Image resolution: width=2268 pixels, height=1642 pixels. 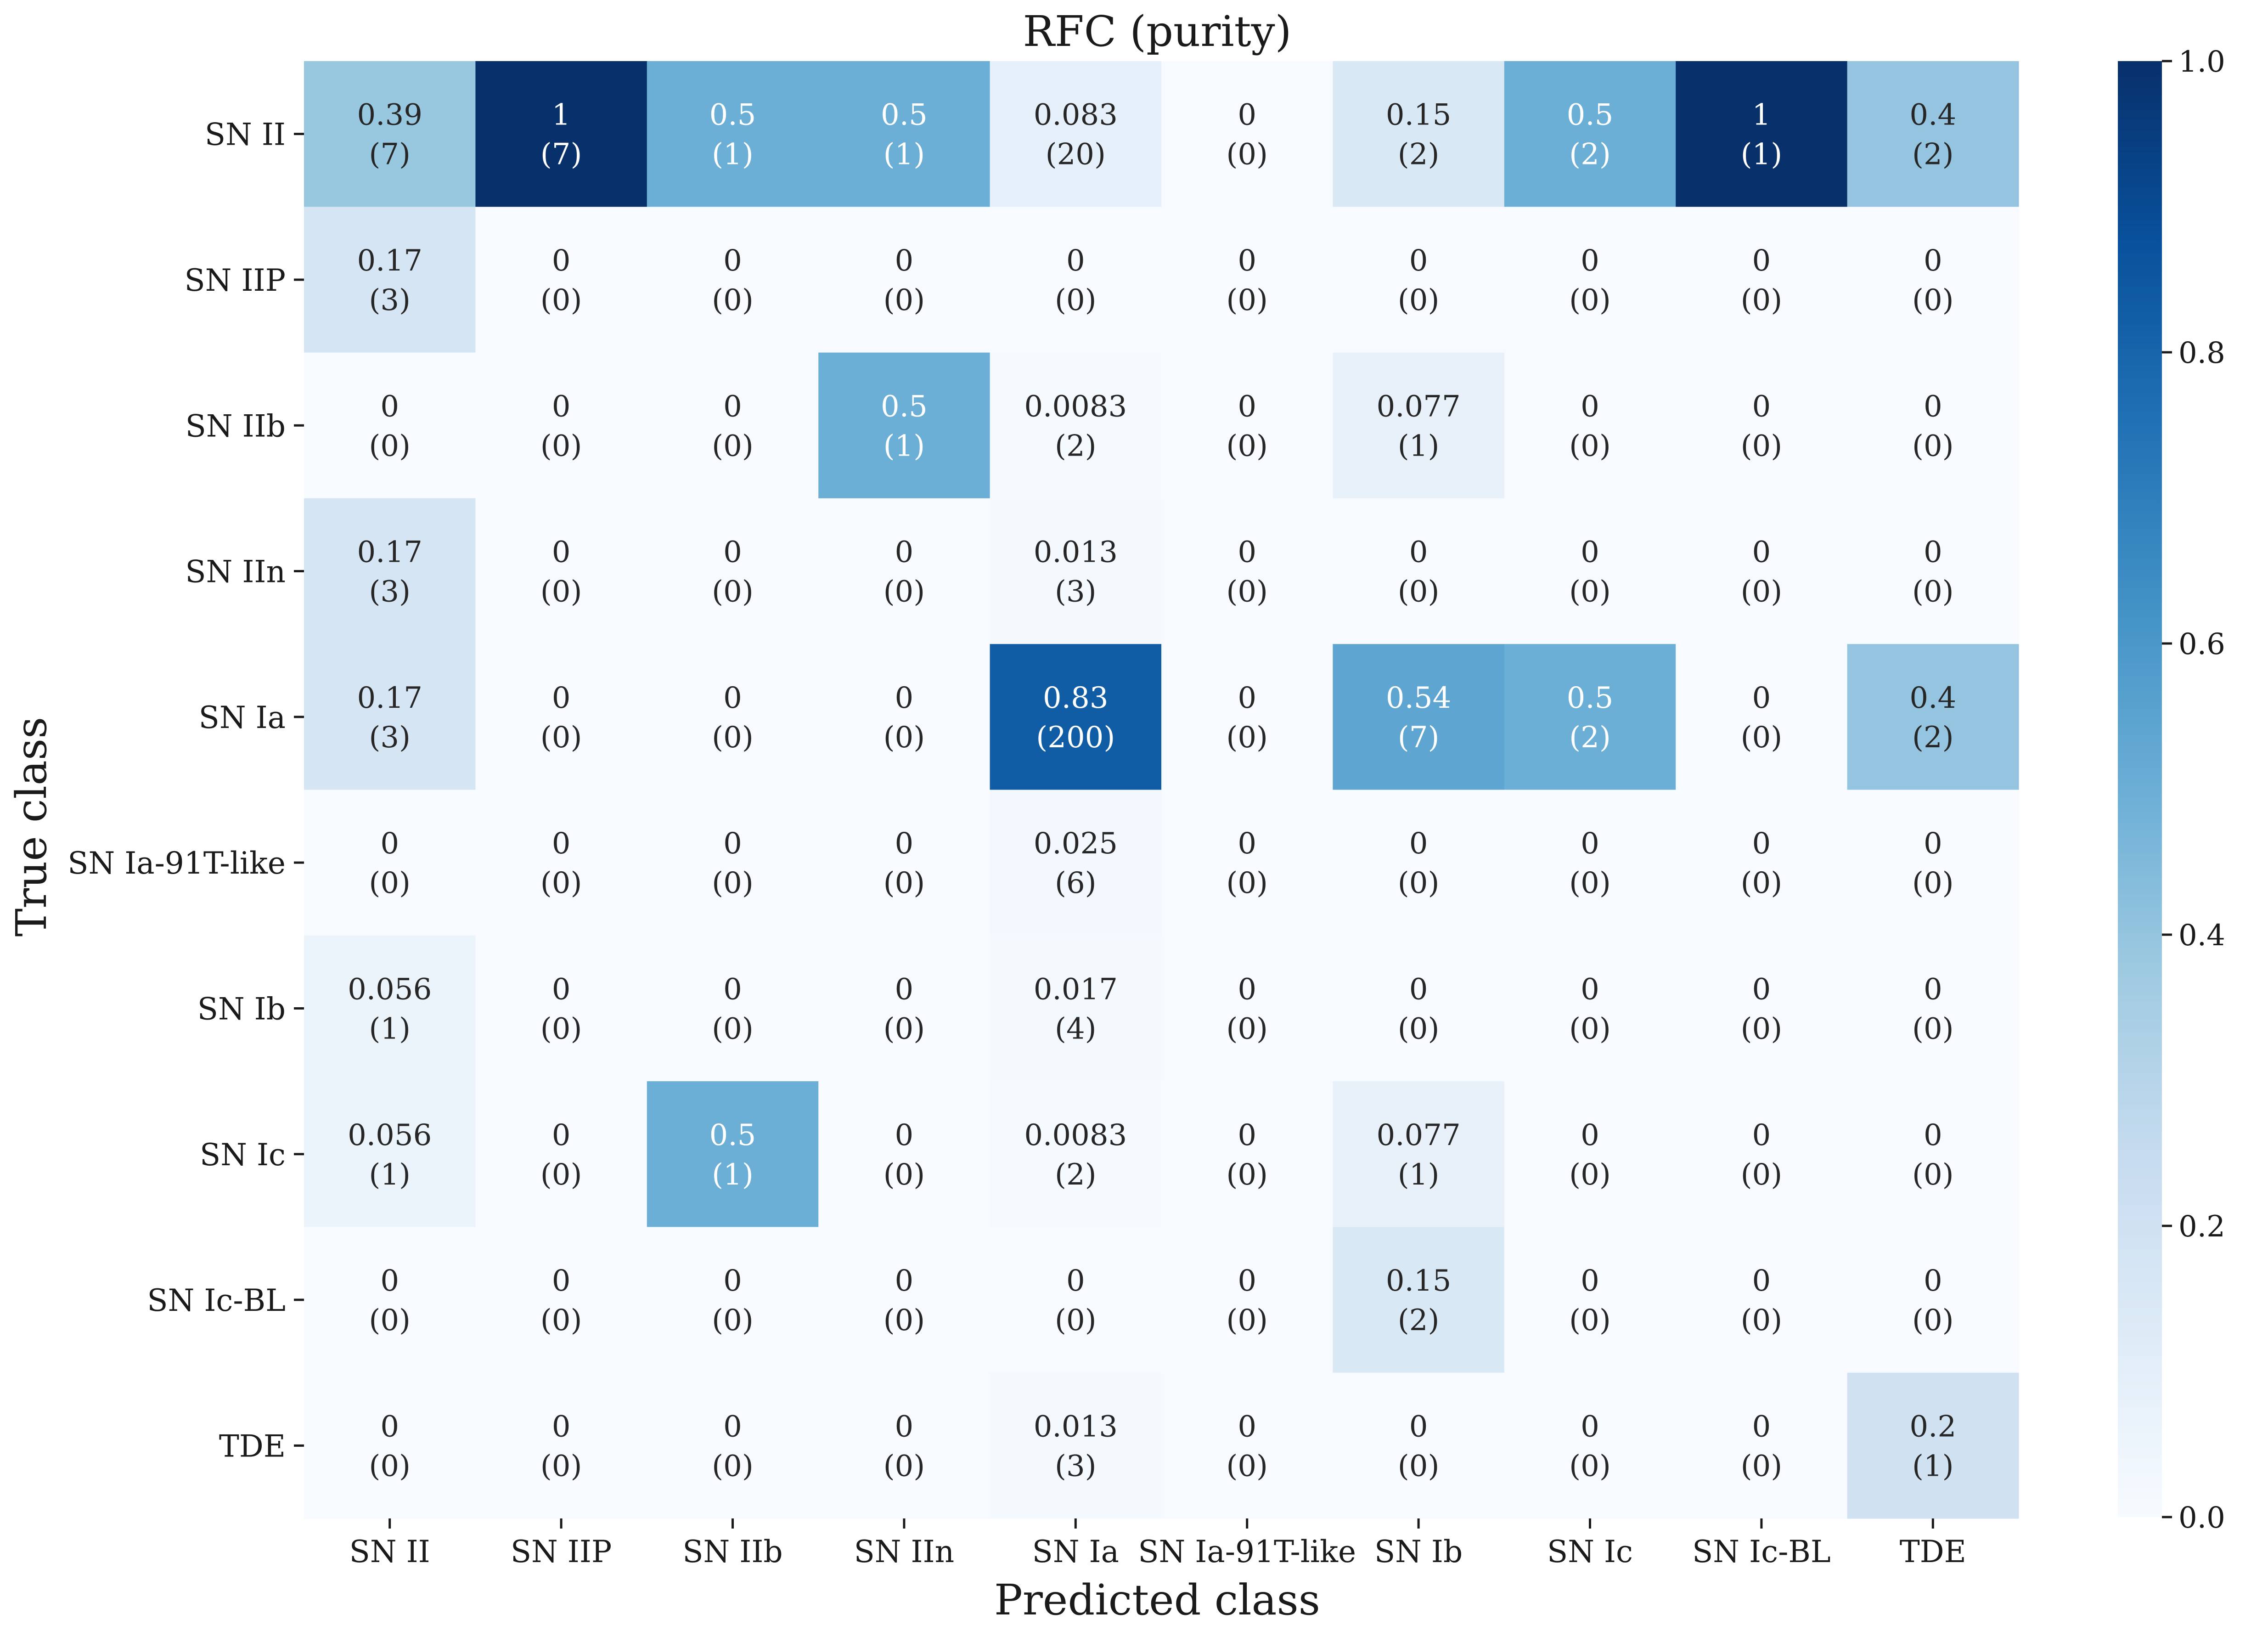 I want to click on cell-value-label: 1, so click(x=1762, y=115).